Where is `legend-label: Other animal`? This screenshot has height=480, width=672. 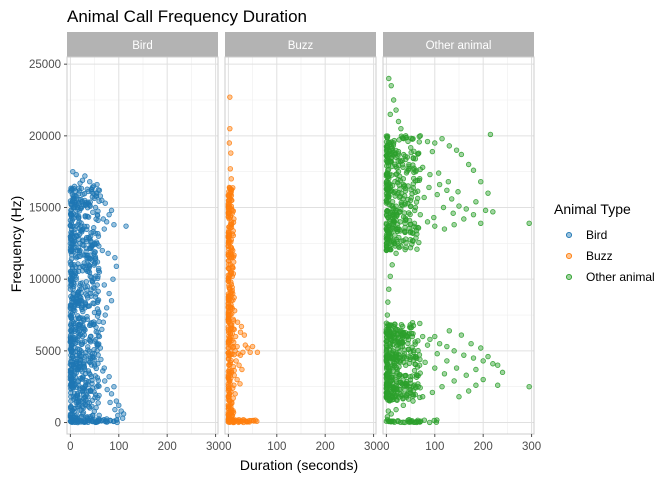
legend-label: Other animal is located at coordinates (620, 277).